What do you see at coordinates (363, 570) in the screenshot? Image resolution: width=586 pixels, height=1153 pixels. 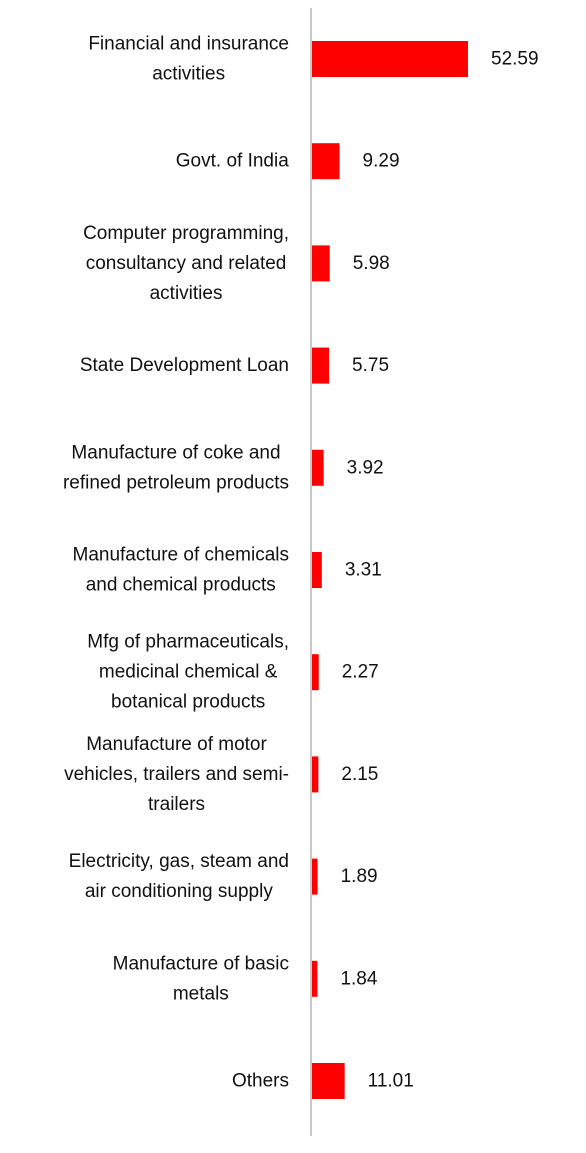 I see `value-label-6: 3.31` at bounding box center [363, 570].